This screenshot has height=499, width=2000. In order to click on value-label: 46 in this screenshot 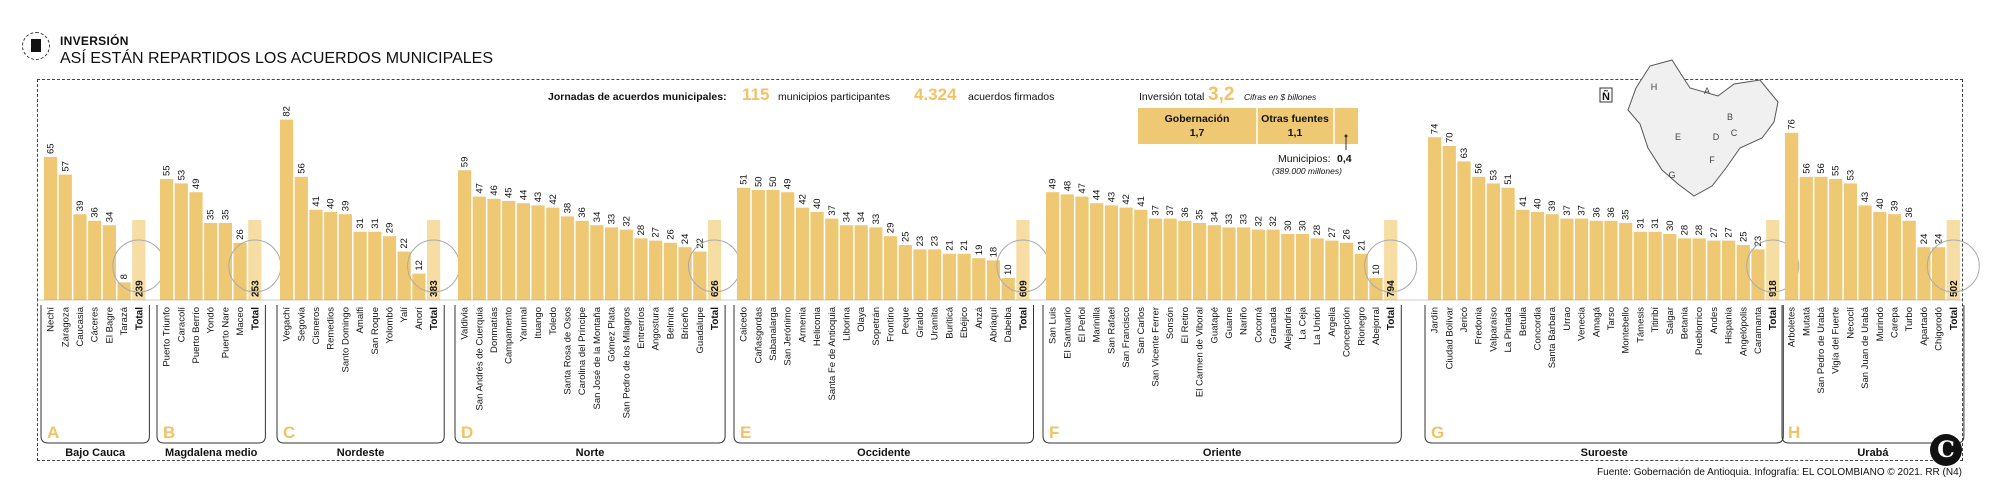, I will do `click(494, 190)`.